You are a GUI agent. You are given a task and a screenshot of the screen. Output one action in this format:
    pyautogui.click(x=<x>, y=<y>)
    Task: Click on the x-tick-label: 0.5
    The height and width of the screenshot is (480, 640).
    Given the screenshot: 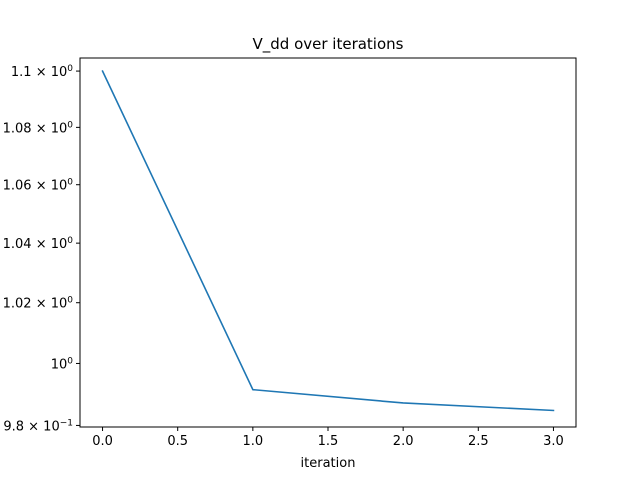 What is the action you would take?
    pyautogui.click(x=177, y=441)
    